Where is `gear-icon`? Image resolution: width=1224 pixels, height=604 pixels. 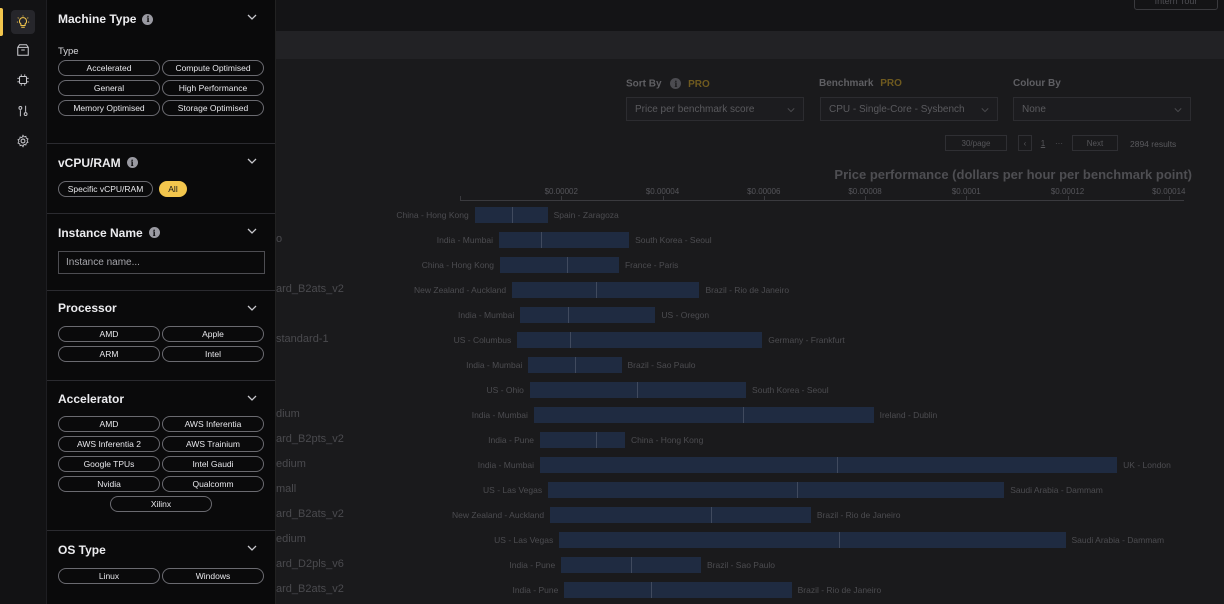 gear-icon is located at coordinates (23, 141).